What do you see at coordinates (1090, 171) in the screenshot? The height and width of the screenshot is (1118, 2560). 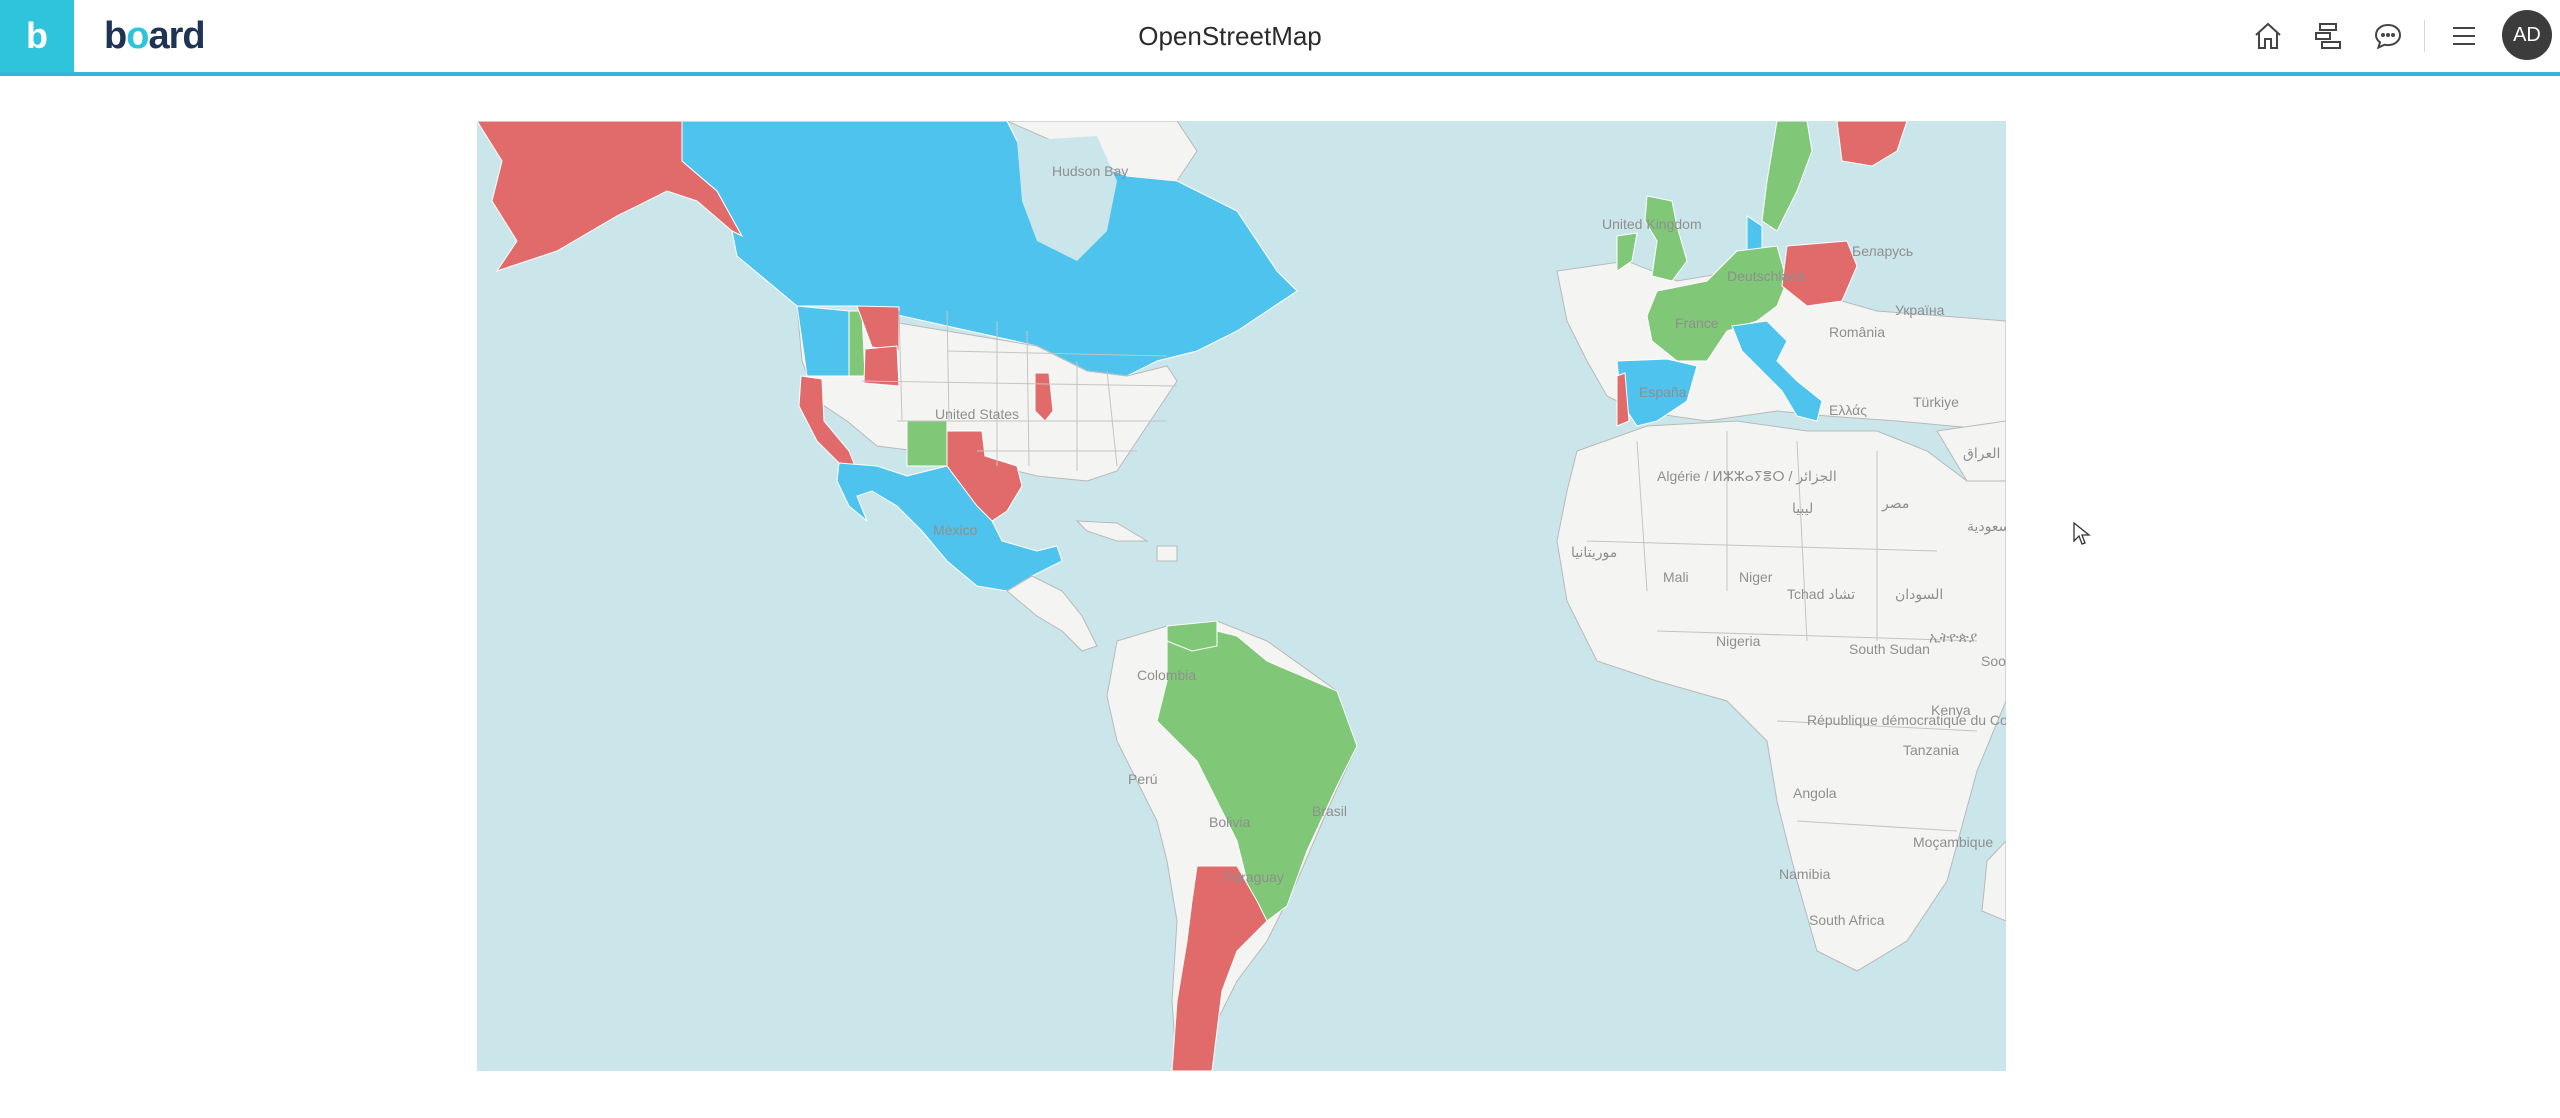 I see `label-hudson-bay: Hudson Bay` at bounding box center [1090, 171].